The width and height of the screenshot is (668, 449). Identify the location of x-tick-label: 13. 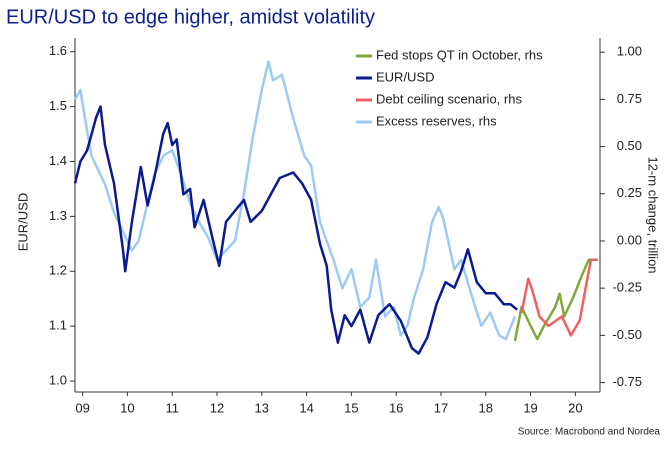
(262, 407).